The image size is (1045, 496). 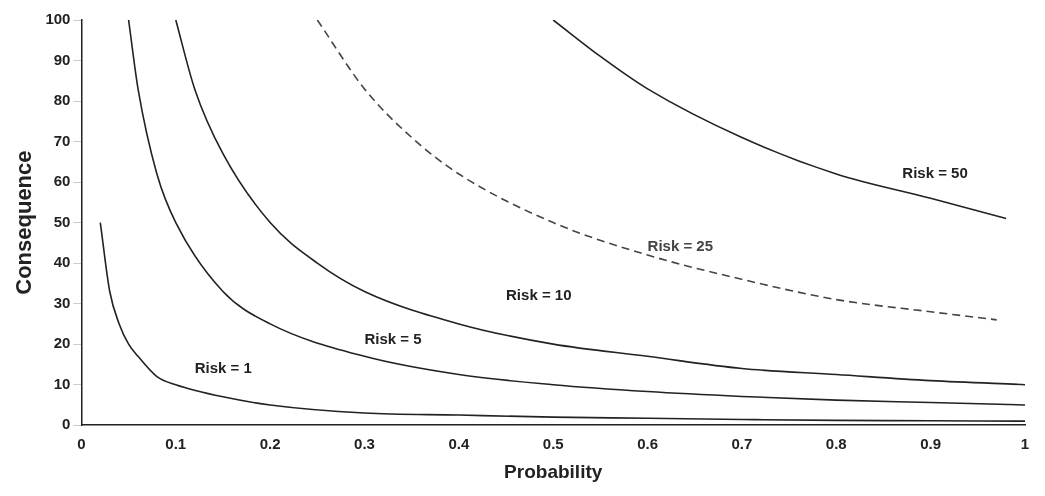 I want to click on y-tick-label: 50, so click(x=62, y=221).